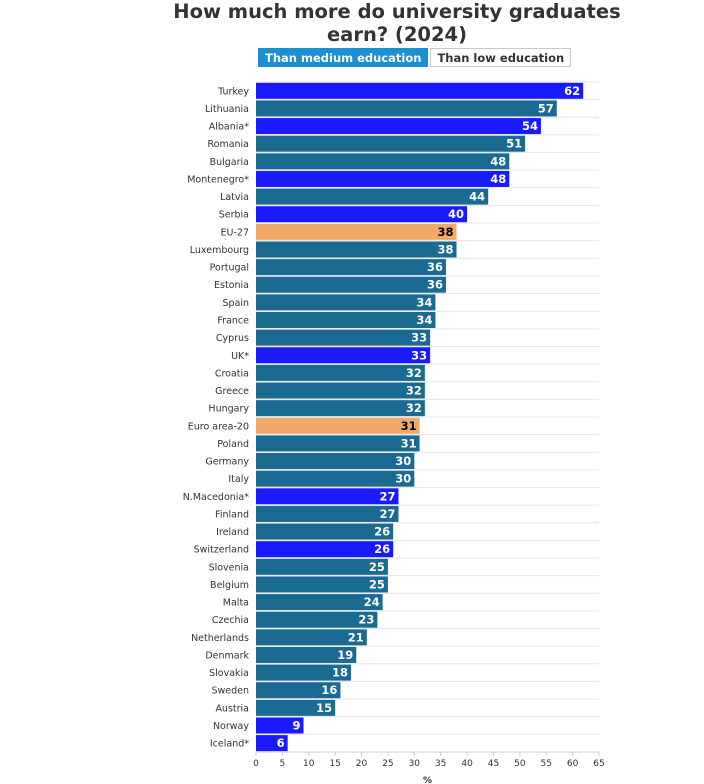  I want to click on x-tick-label: 0, so click(256, 764).